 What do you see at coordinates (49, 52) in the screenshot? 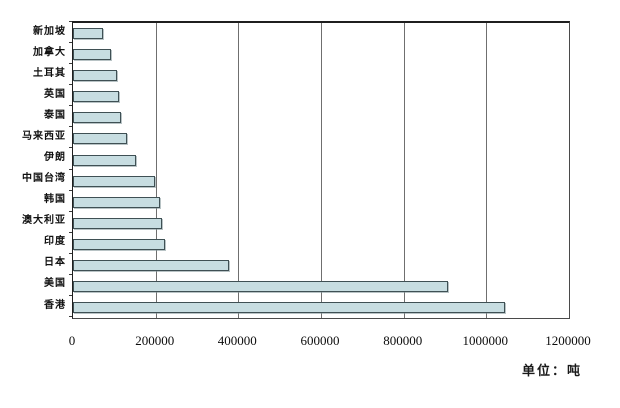
I see `category-label: 加拿大` at bounding box center [49, 52].